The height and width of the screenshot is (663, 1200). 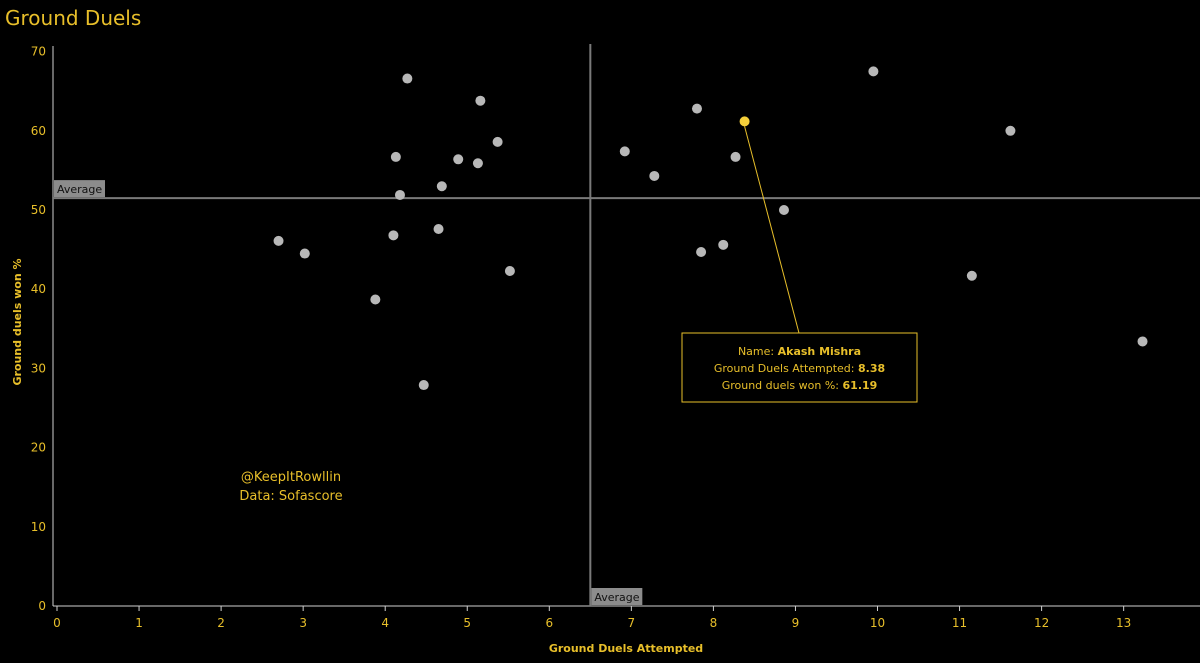 I want to click on x-tick-label: 8, so click(x=714, y=623).